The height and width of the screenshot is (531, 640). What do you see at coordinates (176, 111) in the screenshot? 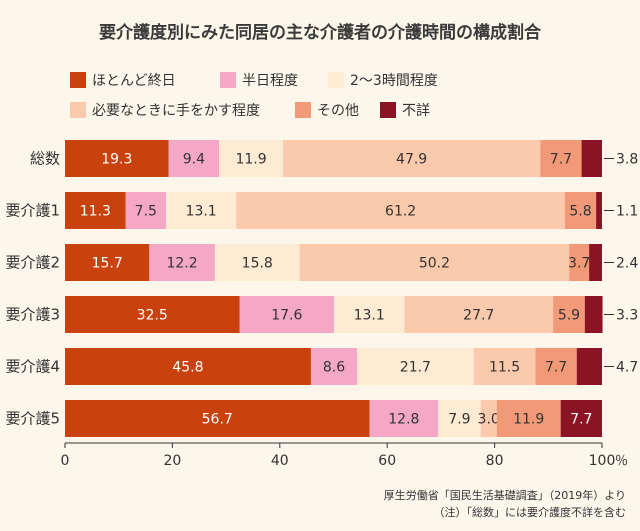
I see `legend-label: 必要なときに手をかす程度` at bounding box center [176, 111].